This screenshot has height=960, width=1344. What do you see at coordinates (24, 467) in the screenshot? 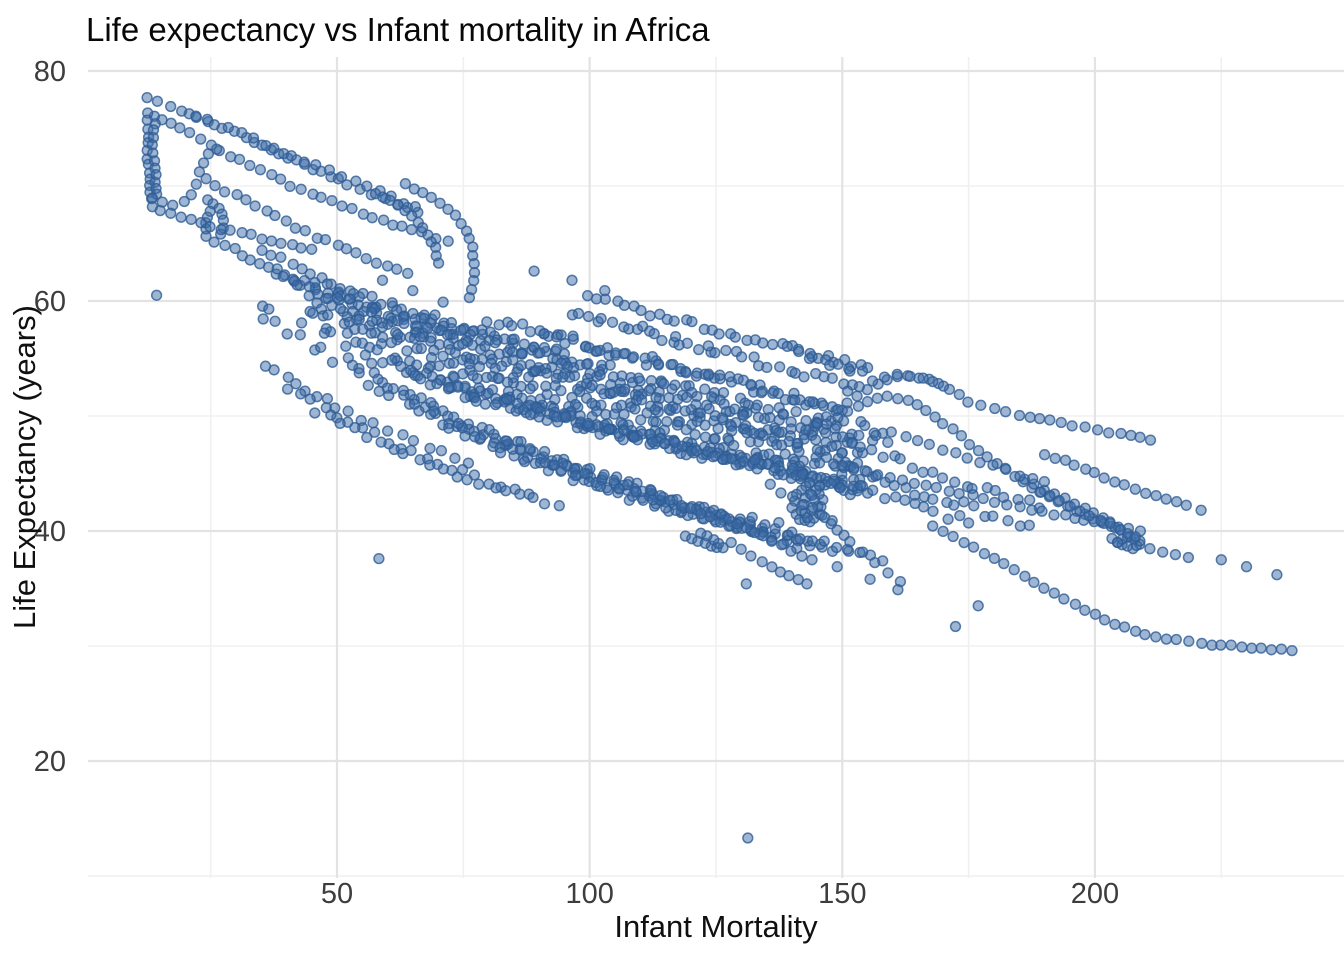
I see `y-axis-title: Life Expectancy (years)` at bounding box center [24, 467].